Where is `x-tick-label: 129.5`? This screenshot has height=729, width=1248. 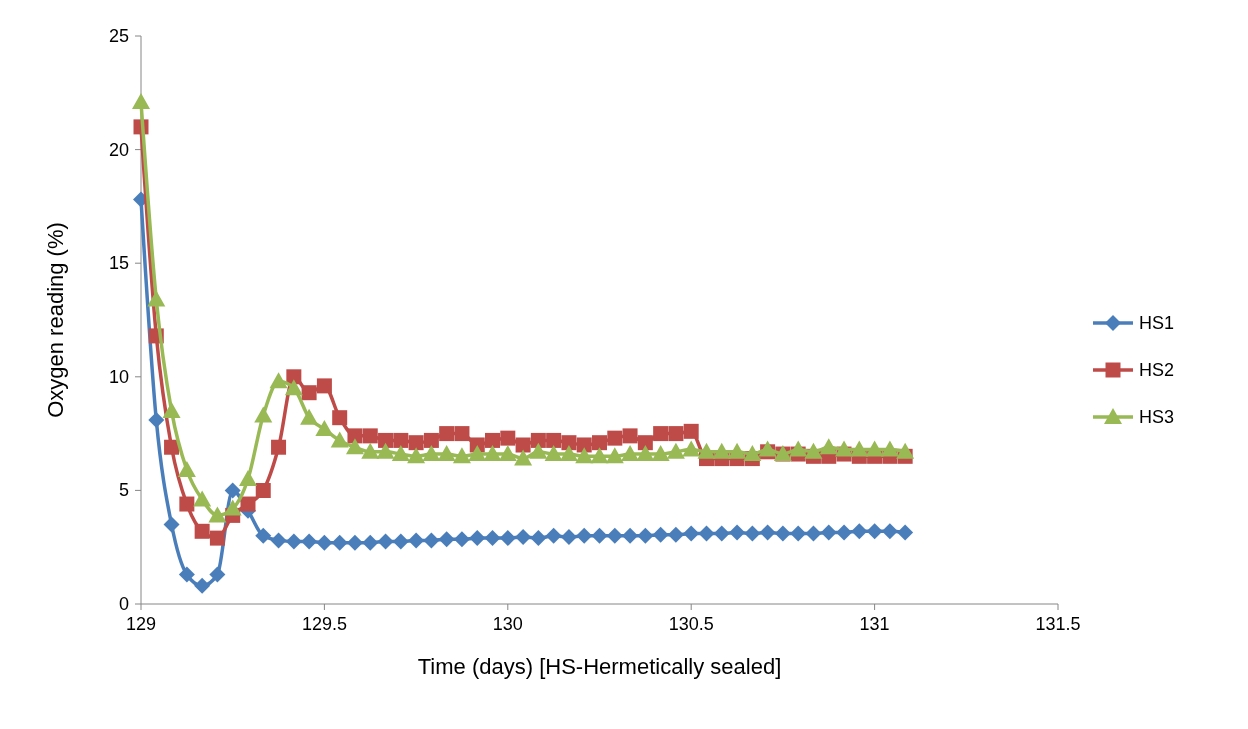
x-tick-label: 129.5 is located at coordinates (324, 624).